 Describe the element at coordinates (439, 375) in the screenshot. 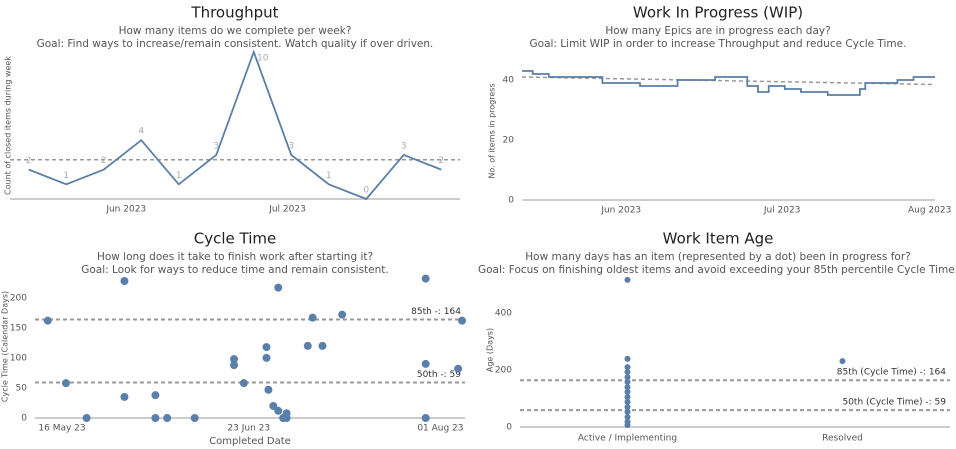

I see `reference-label: 50th -: 59` at that location.